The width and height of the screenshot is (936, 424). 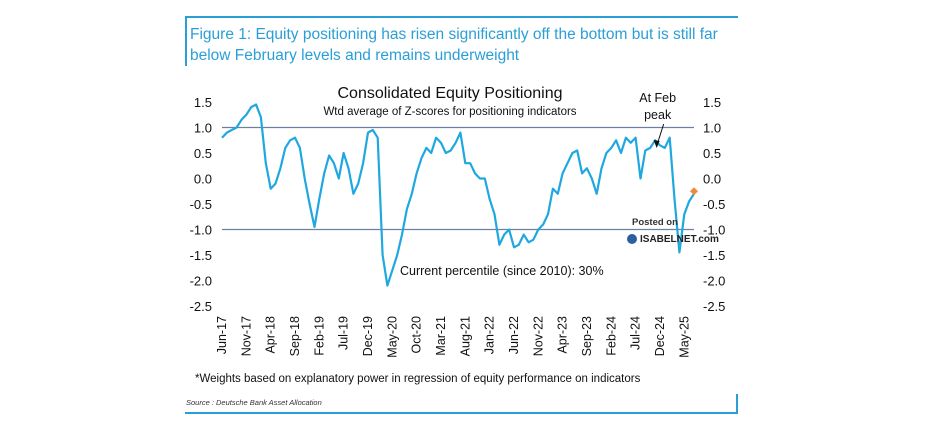 I want to click on annotation-feb-peak-line2: peak, so click(x=658, y=115).